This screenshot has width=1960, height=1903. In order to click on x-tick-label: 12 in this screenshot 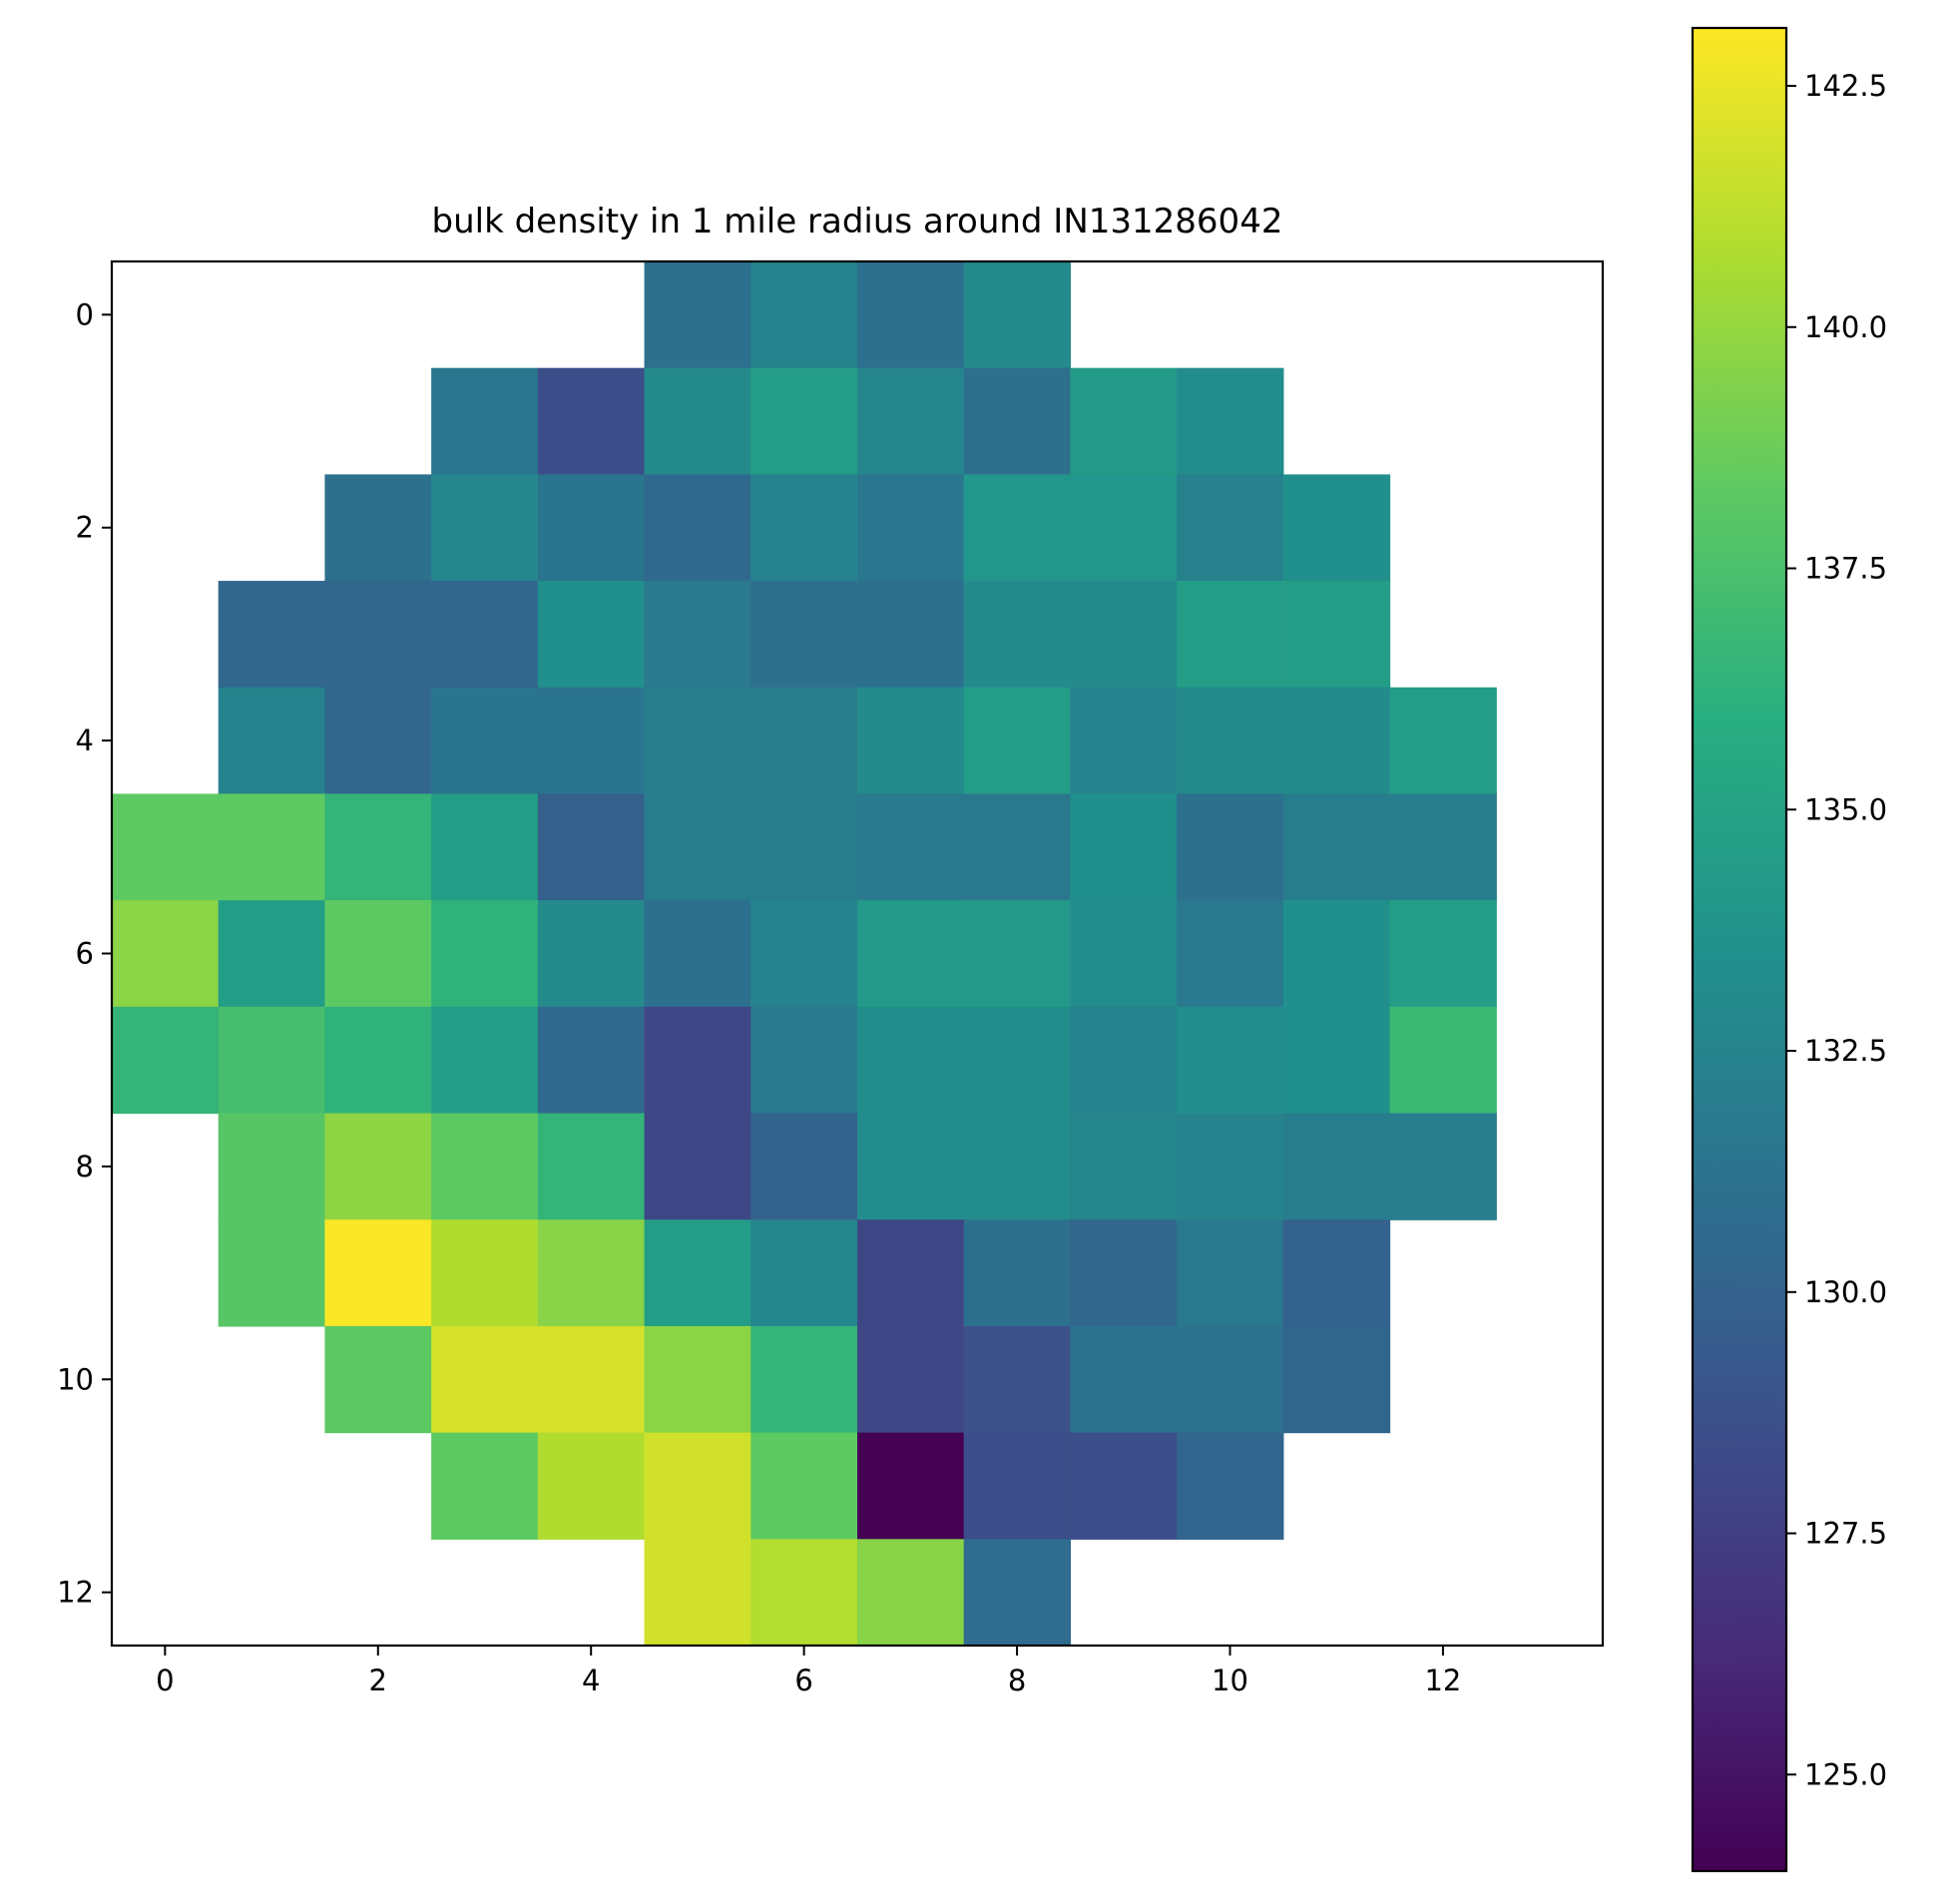, I will do `click(1442, 1680)`.